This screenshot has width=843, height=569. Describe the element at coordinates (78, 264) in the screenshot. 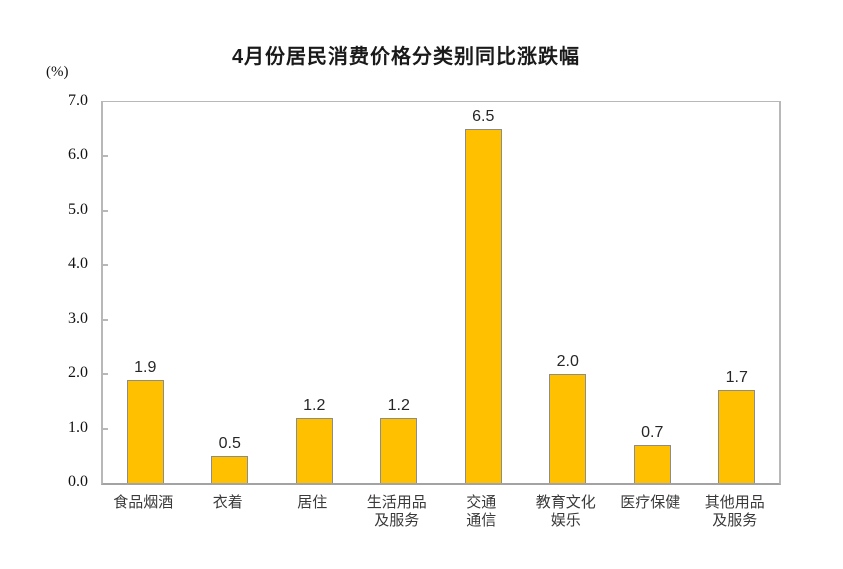

I see `y-tick-label: 4.0` at that location.